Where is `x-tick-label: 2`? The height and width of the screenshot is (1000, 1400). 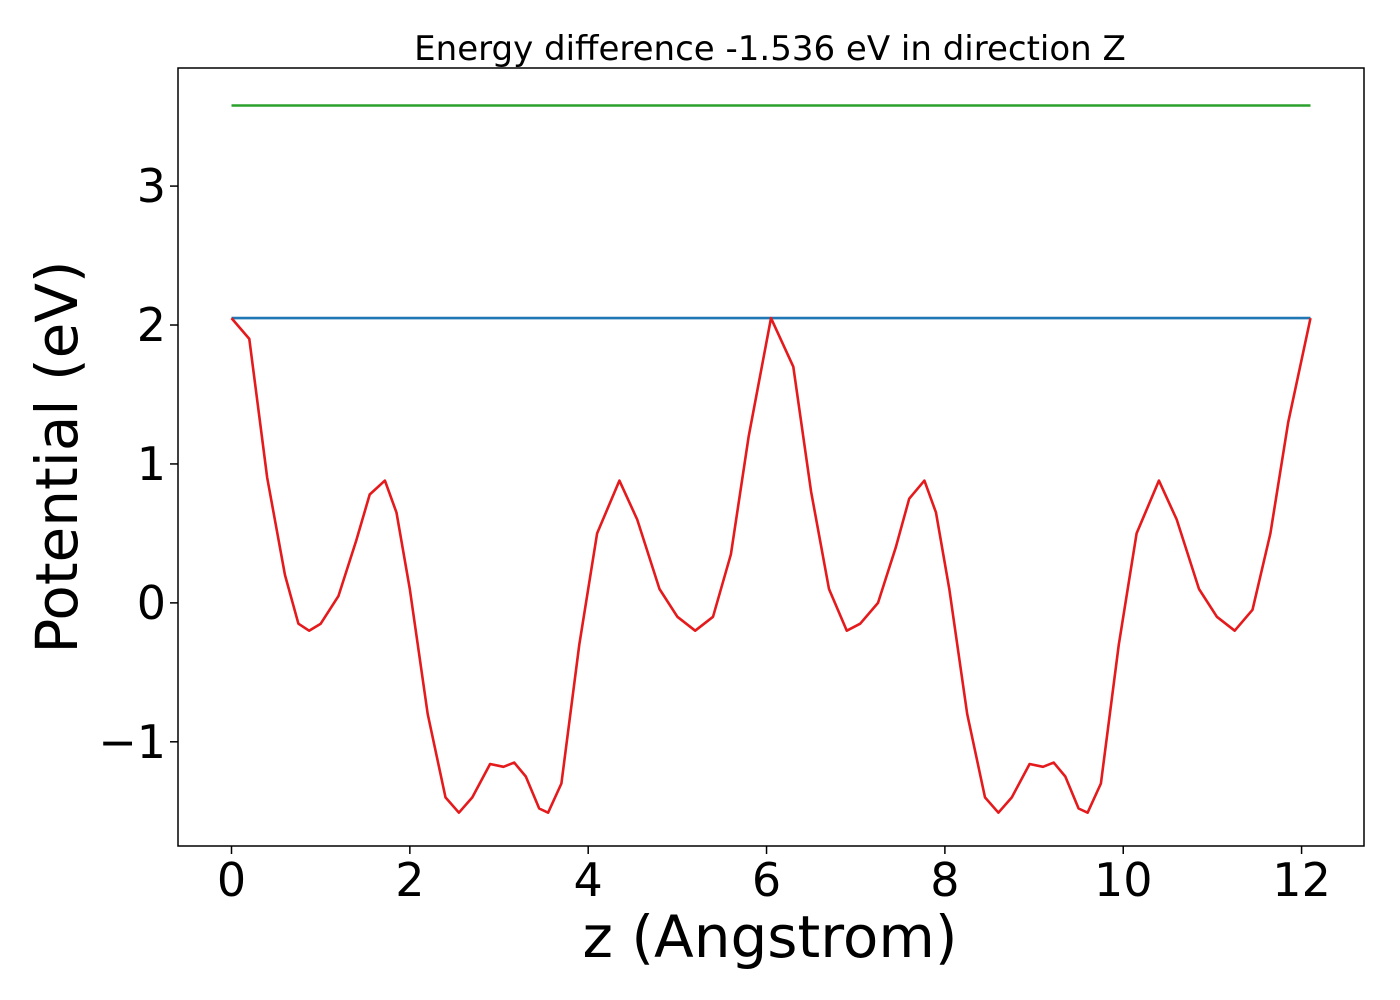
x-tick-label: 2 is located at coordinates (409, 880).